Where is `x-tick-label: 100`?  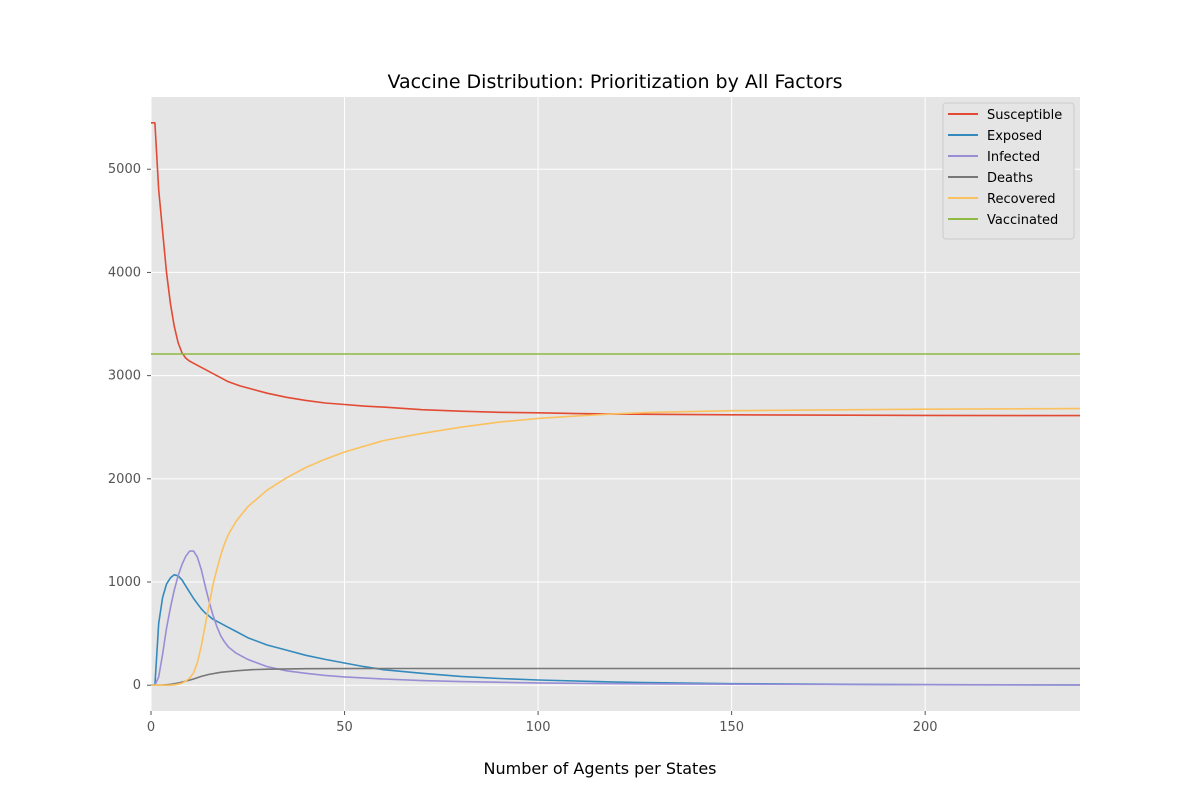 x-tick-label: 100 is located at coordinates (538, 727).